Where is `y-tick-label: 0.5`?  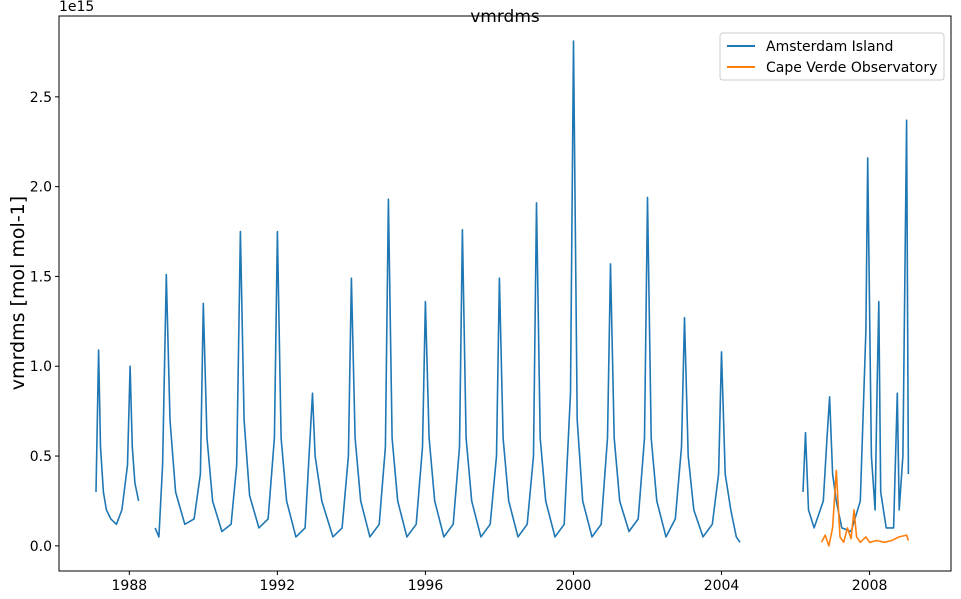 y-tick-label: 0.5 is located at coordinates (41, 457).